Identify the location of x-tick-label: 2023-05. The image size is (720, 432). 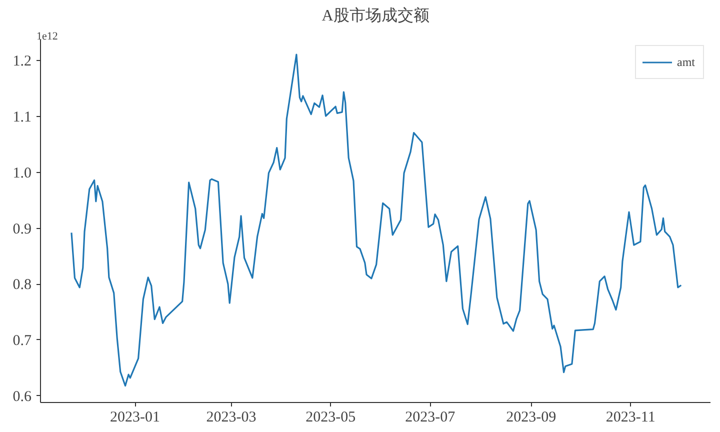
(331, 418).